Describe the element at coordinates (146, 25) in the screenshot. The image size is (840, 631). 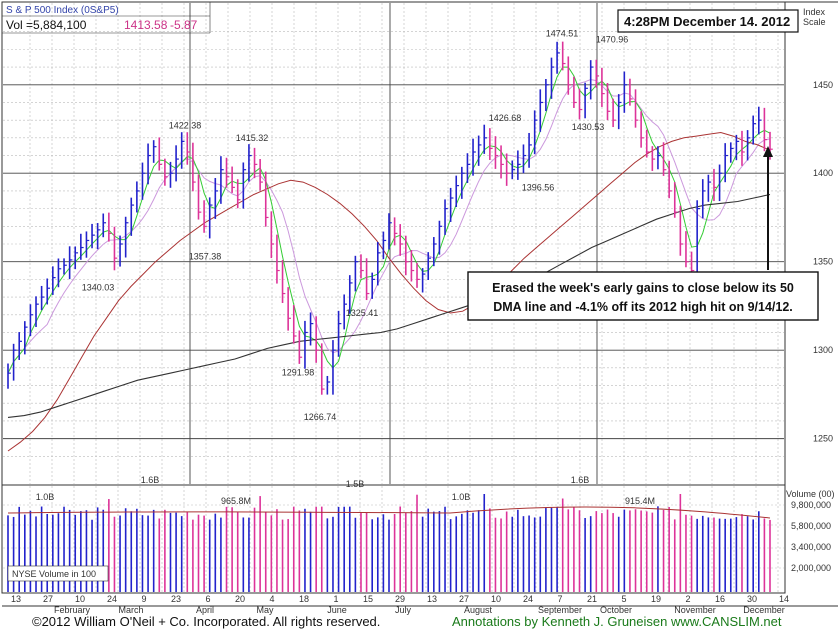
I see `price-readout: 1413.58` at that location.